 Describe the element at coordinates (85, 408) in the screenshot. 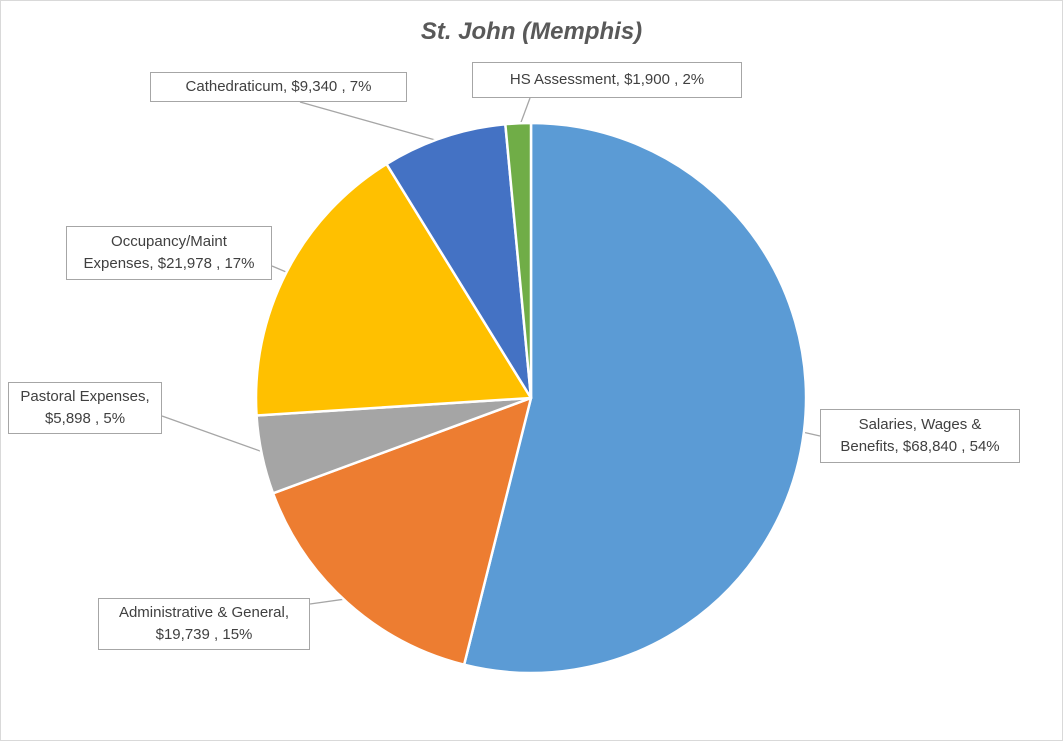

I see `data-label-pastoral: Pastoral Expenses, $5,898 , 5%` at that location.